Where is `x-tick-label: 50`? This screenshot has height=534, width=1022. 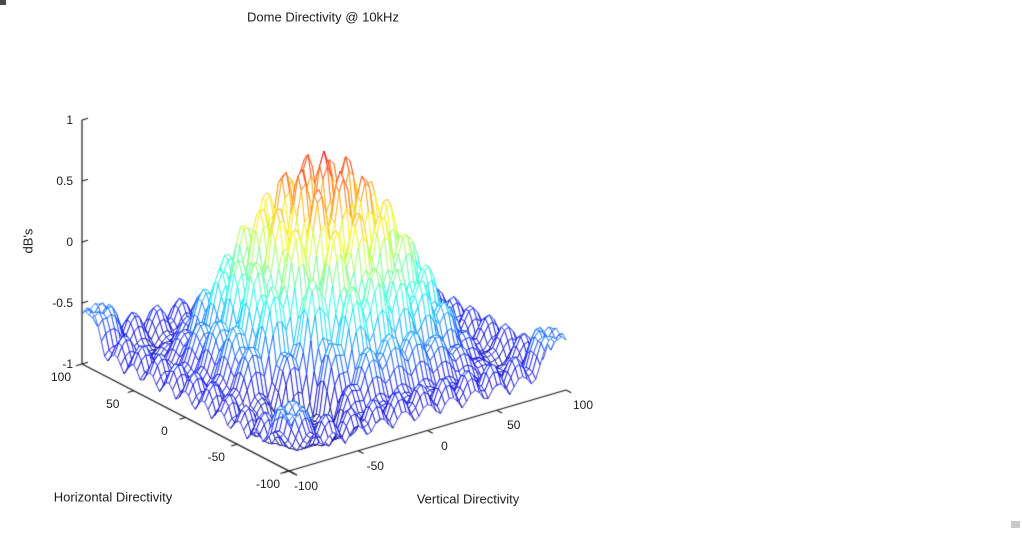
x-tick-label: 50 is located at coordinates (113, 403).